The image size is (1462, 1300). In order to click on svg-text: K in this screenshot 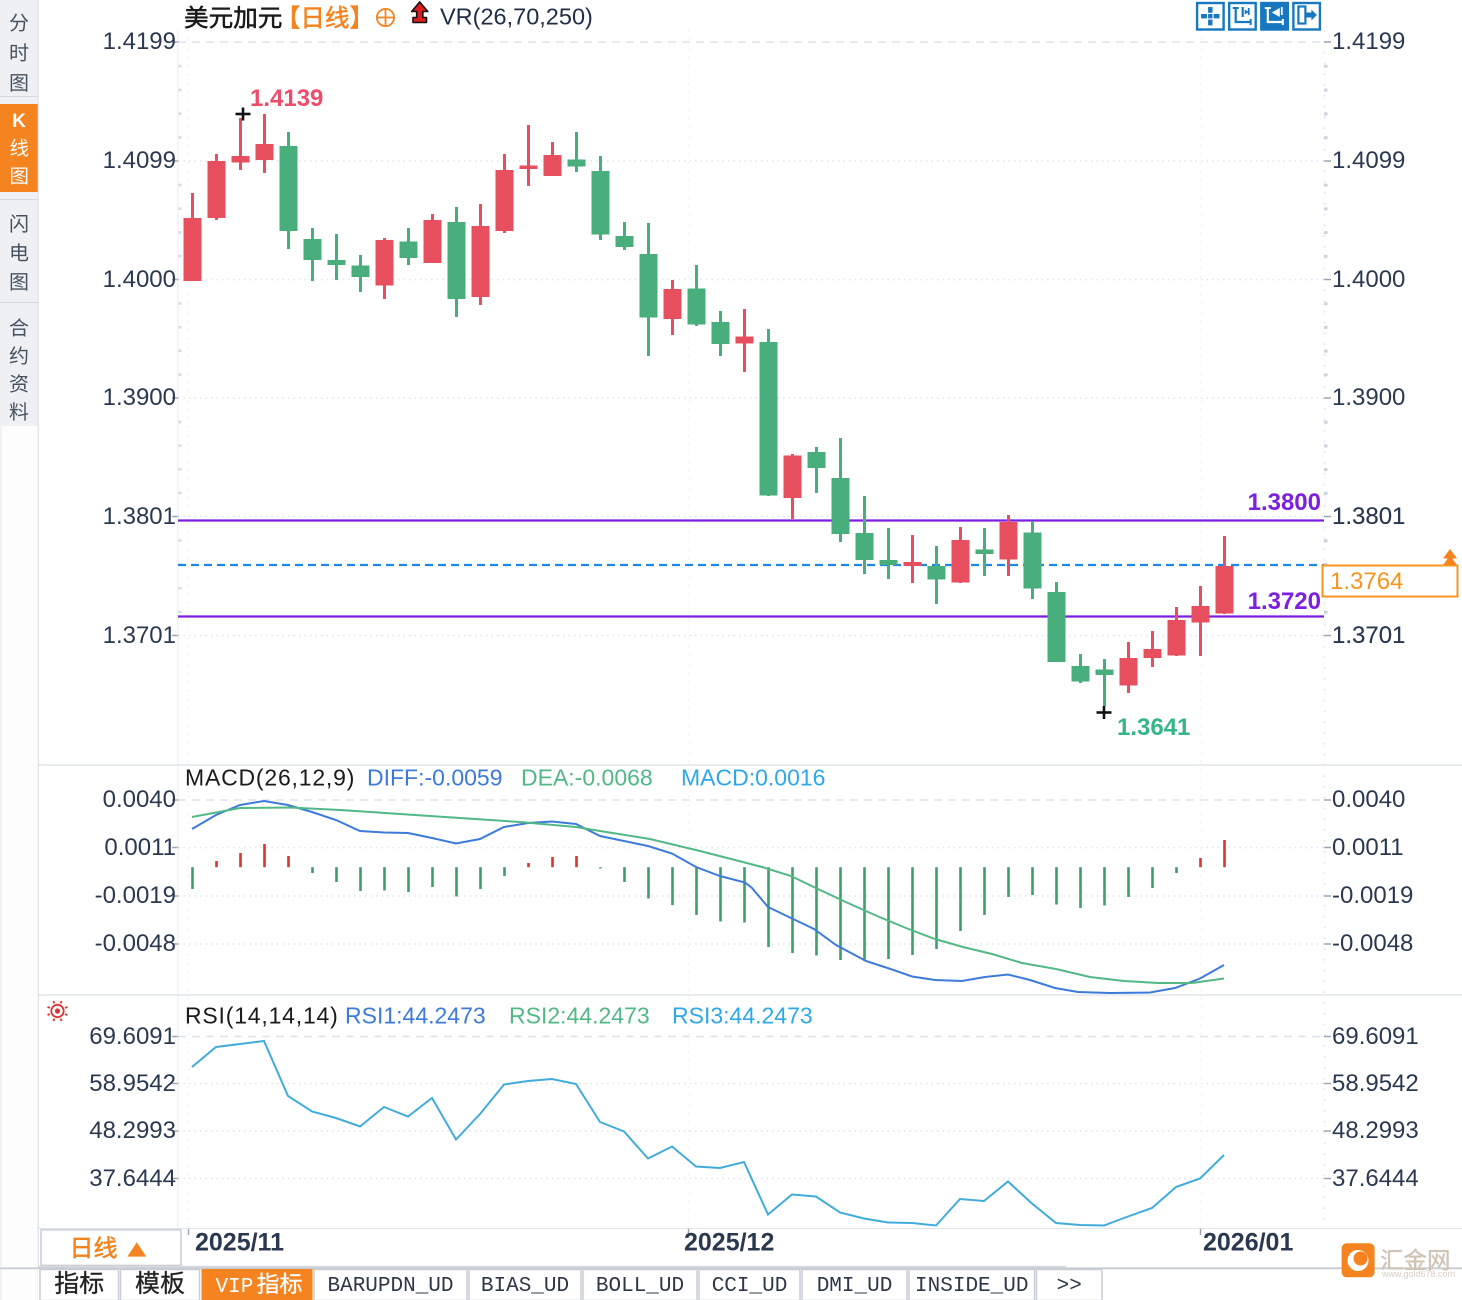, I will do `click(19, 121)`.